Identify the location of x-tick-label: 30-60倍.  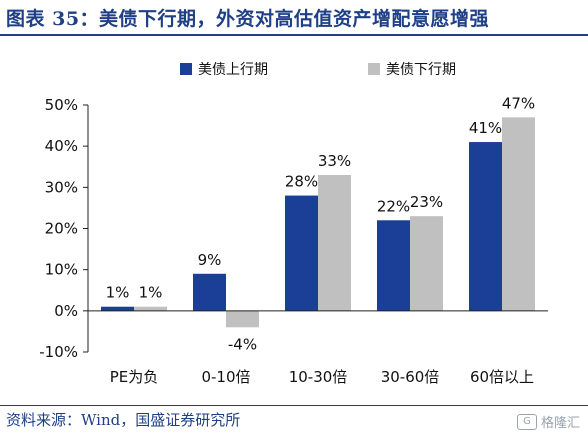
(410, 377).